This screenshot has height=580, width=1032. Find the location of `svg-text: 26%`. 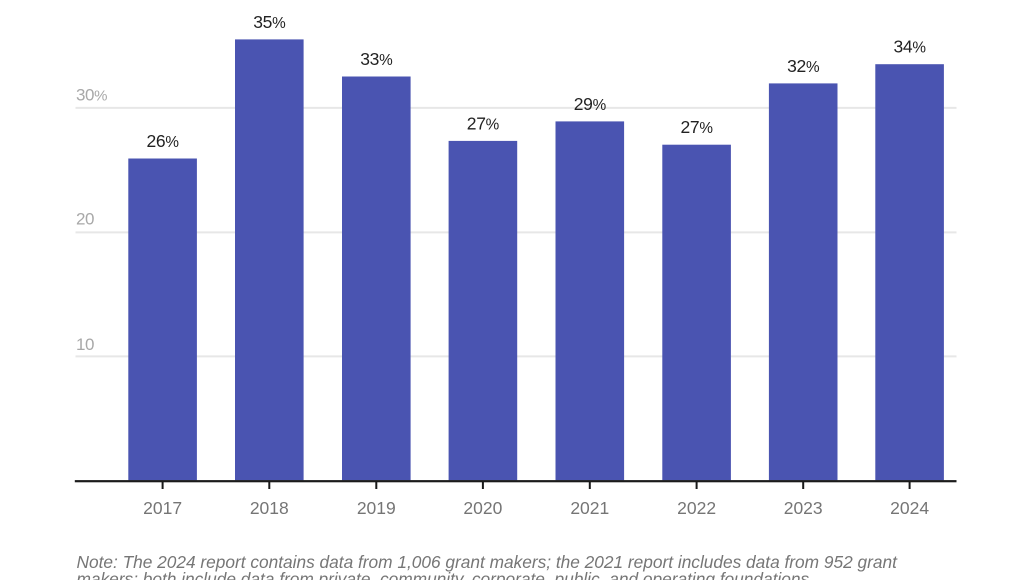

svg-text: 26% is located at coordinates (163, 141).